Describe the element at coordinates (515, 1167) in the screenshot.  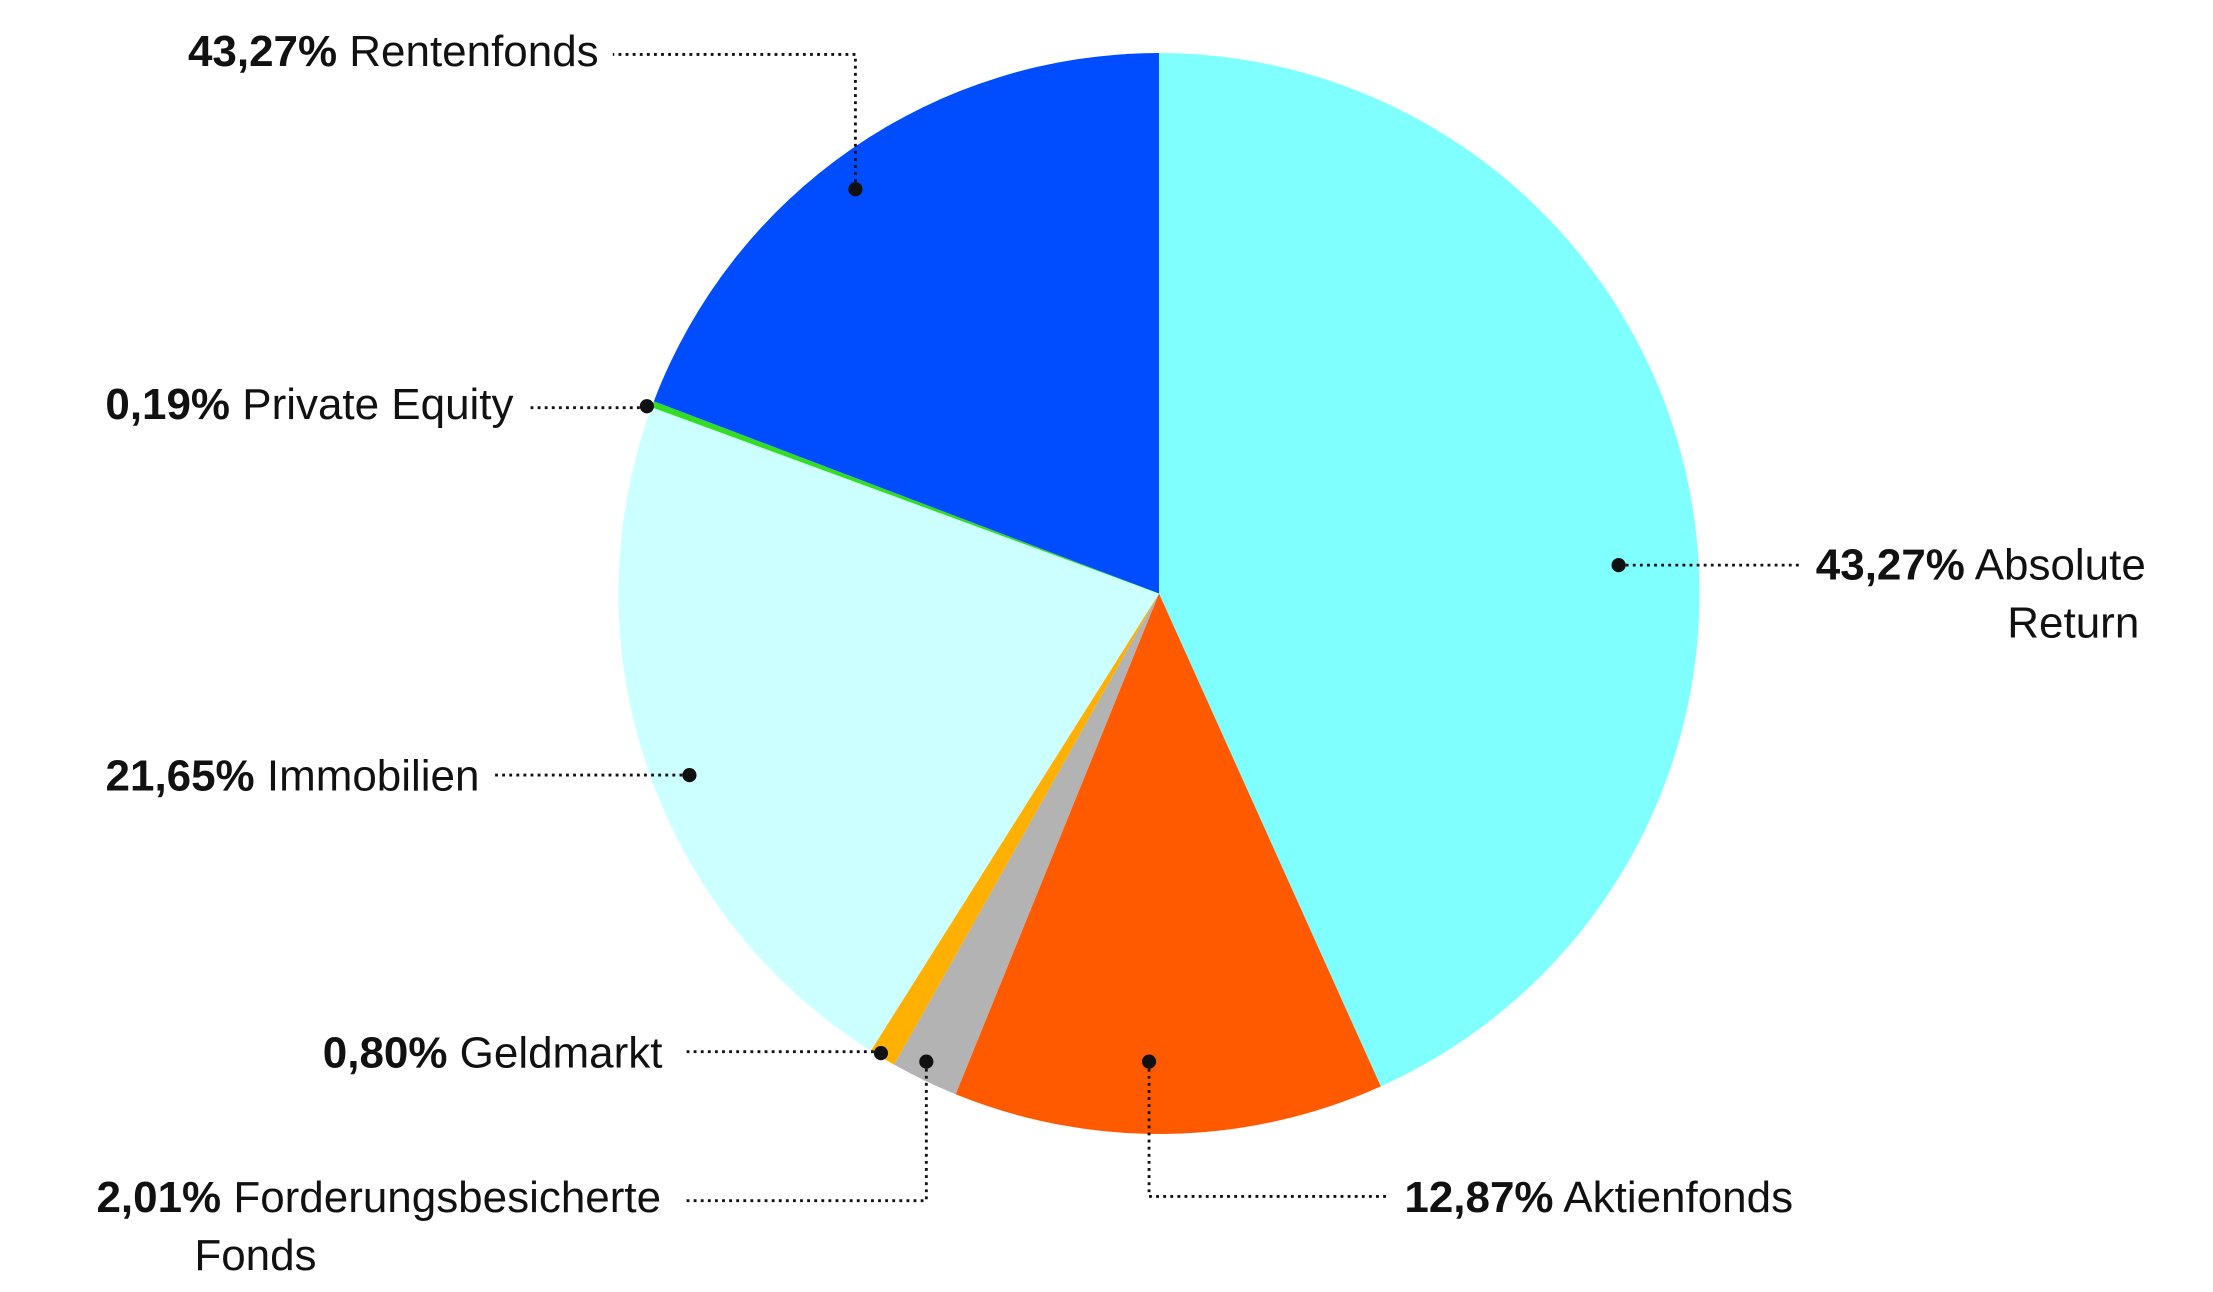
I see `label-forderungsbesicherte-fonds: 2,01% Forderungsbesicherte Fonds` at that location.